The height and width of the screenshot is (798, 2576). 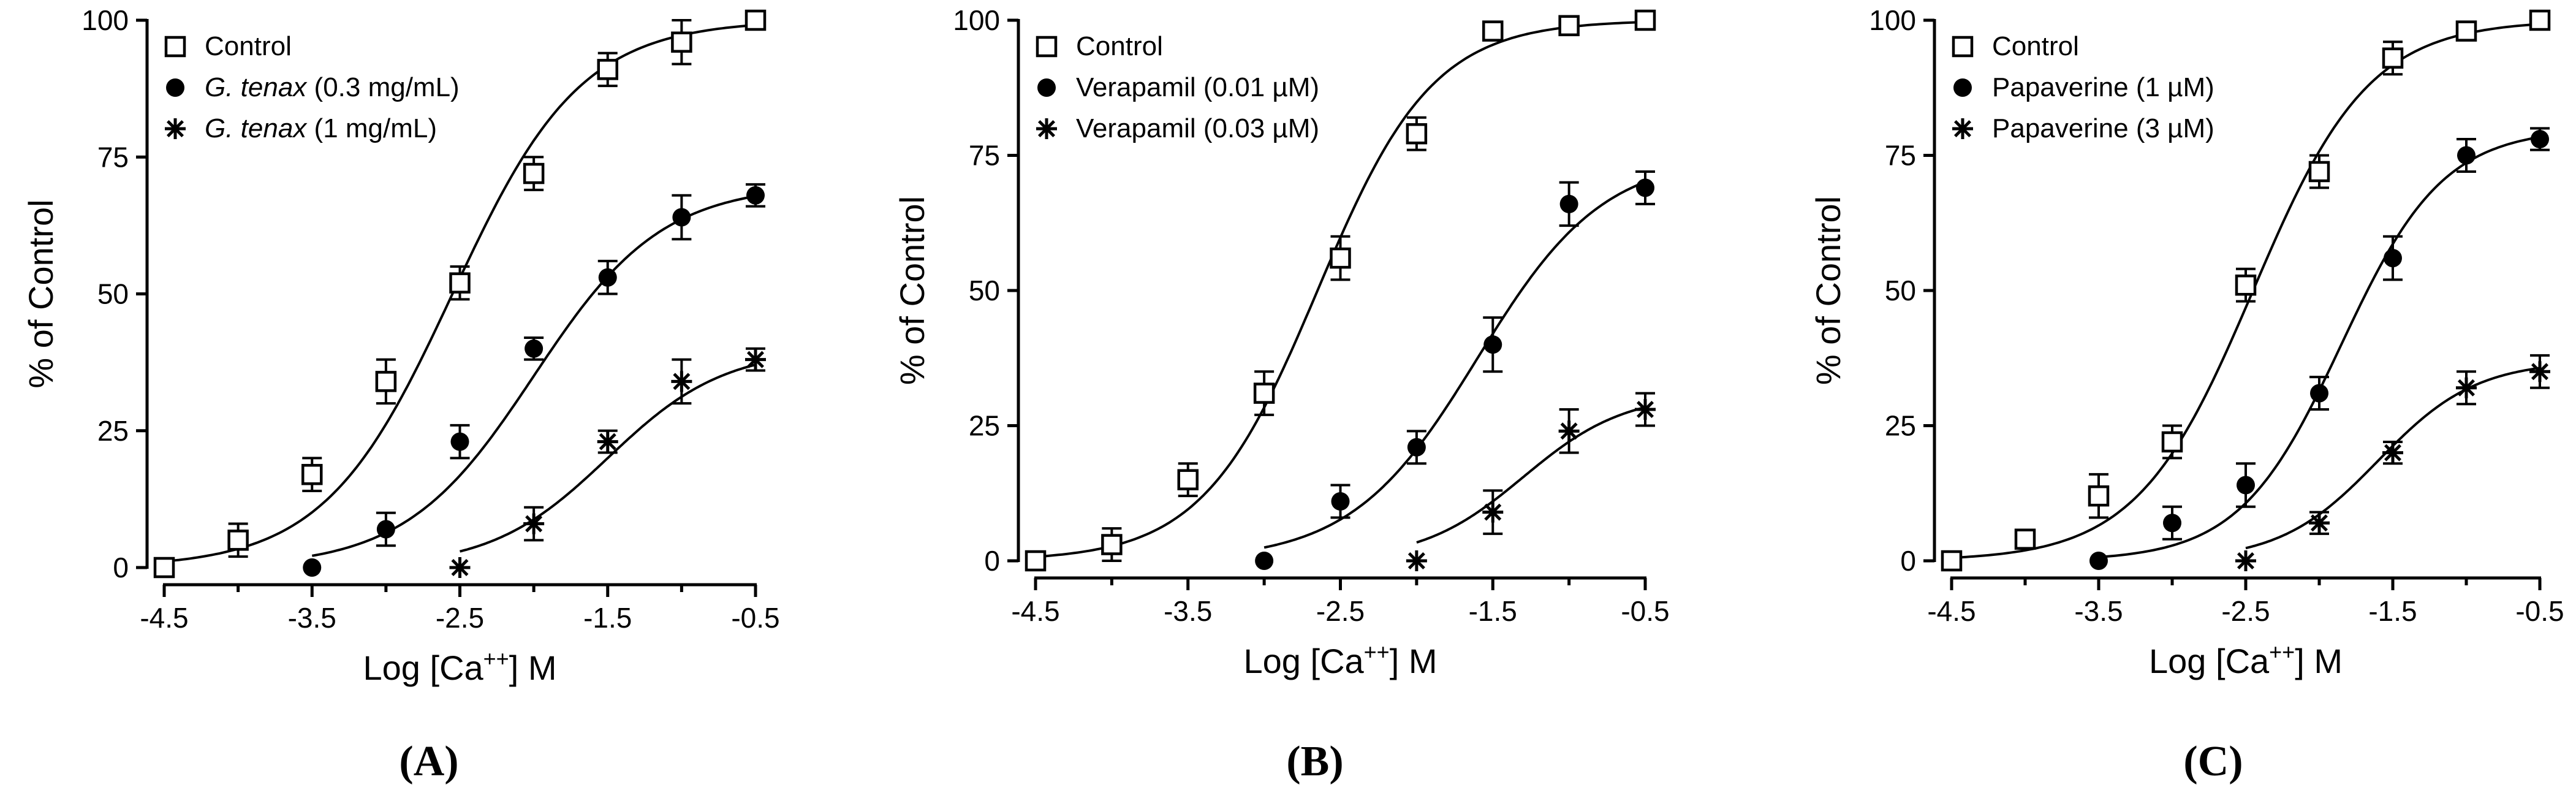 I want to click on legend-entry-part: Papaverine (3 µM), so click(x=2103, y=128).